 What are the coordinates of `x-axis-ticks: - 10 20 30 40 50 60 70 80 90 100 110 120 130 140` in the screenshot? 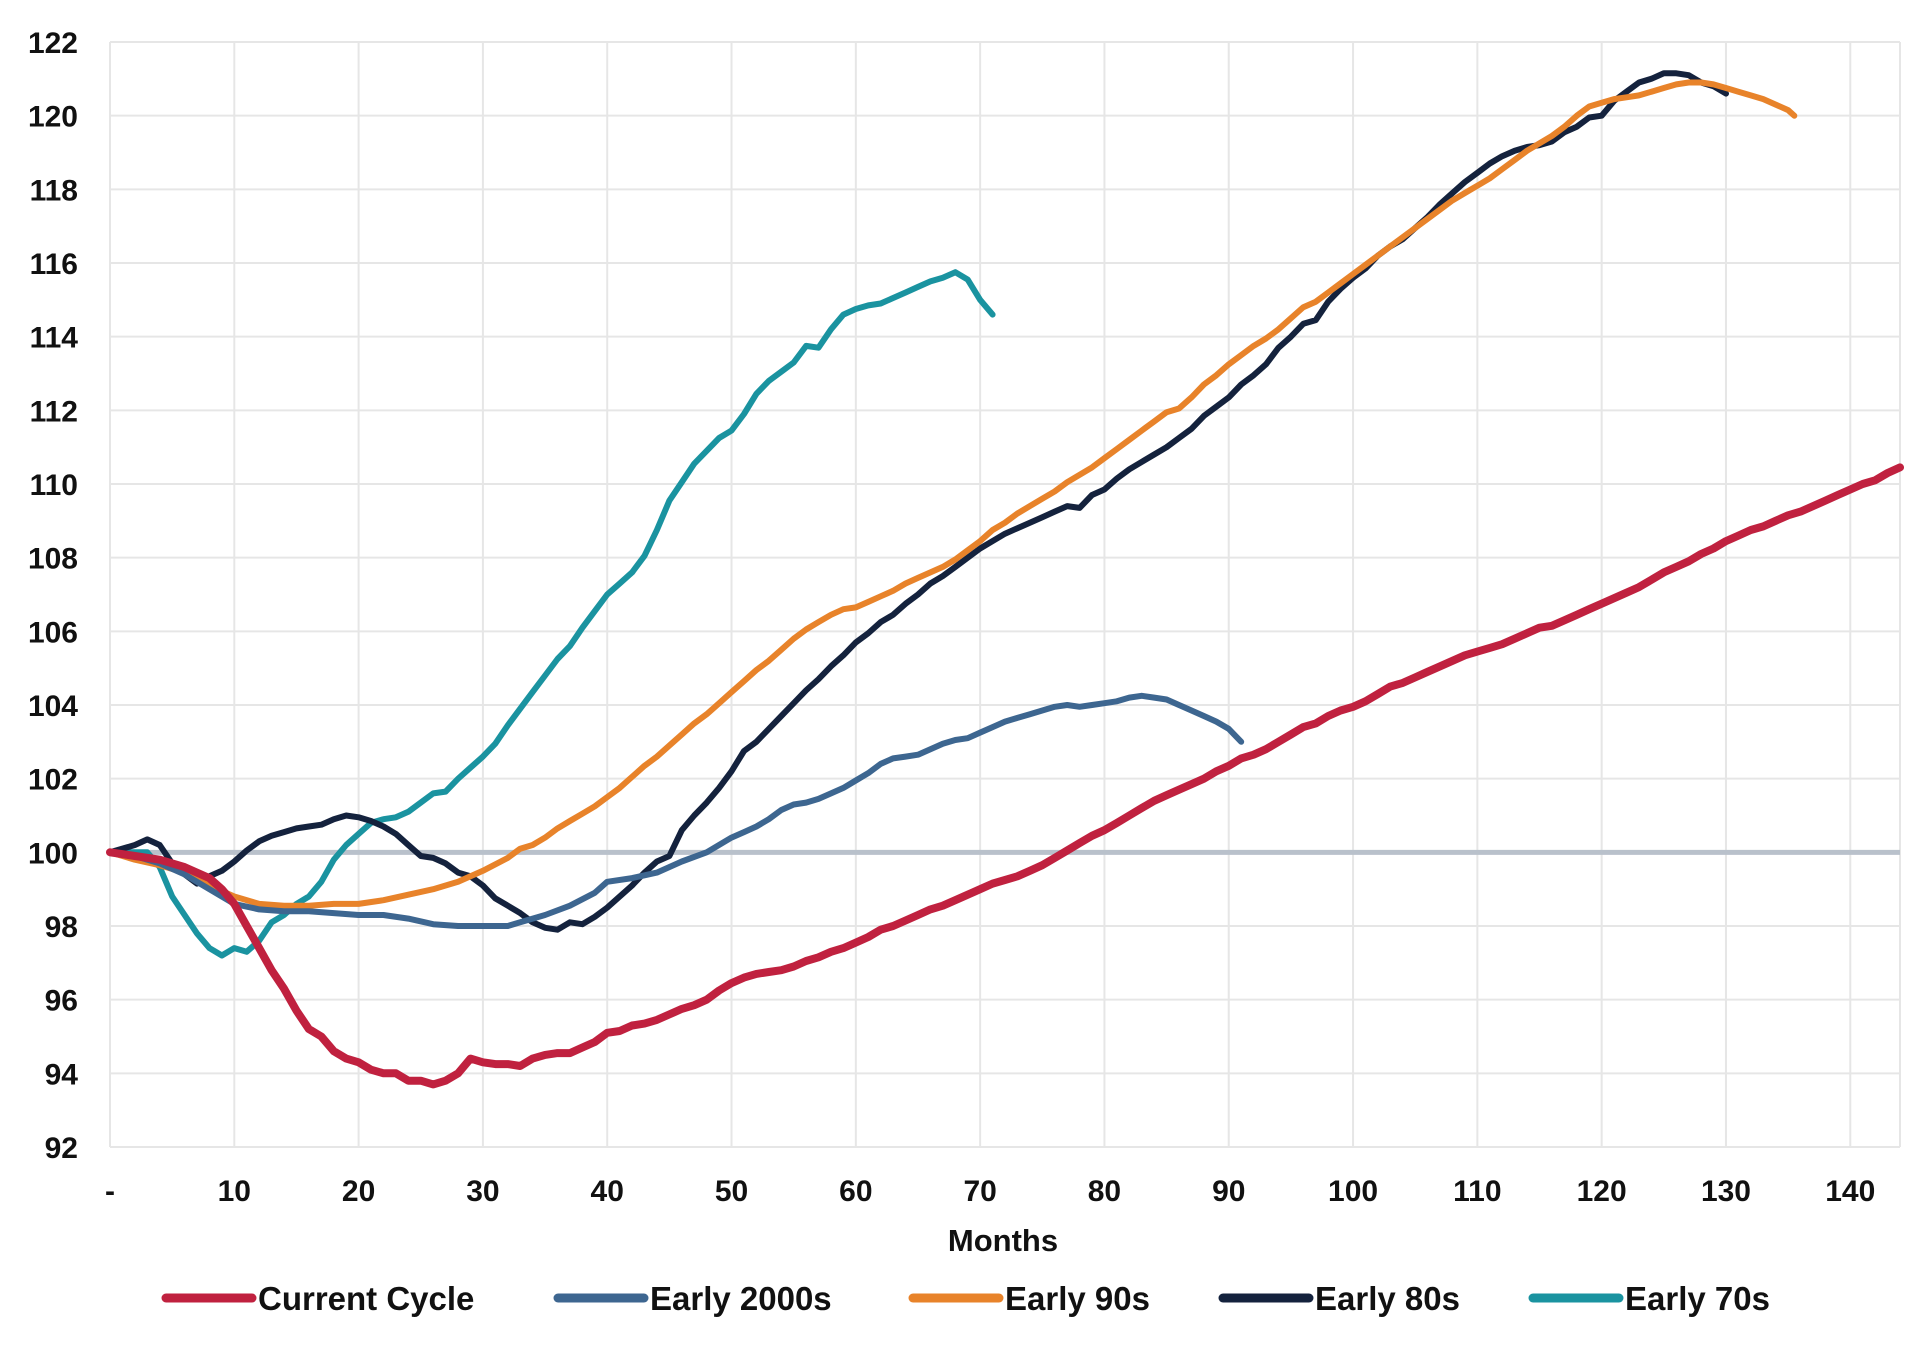 It's located at (990, 1191).